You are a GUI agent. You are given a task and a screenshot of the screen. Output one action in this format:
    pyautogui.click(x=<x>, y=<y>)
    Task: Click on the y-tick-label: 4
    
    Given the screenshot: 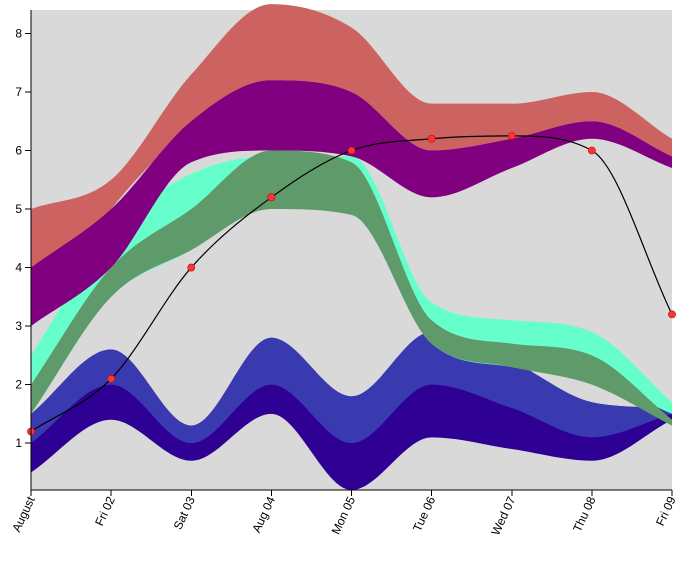 What is the action you would take?
    pyautogui.click(x=18, y=268)
    